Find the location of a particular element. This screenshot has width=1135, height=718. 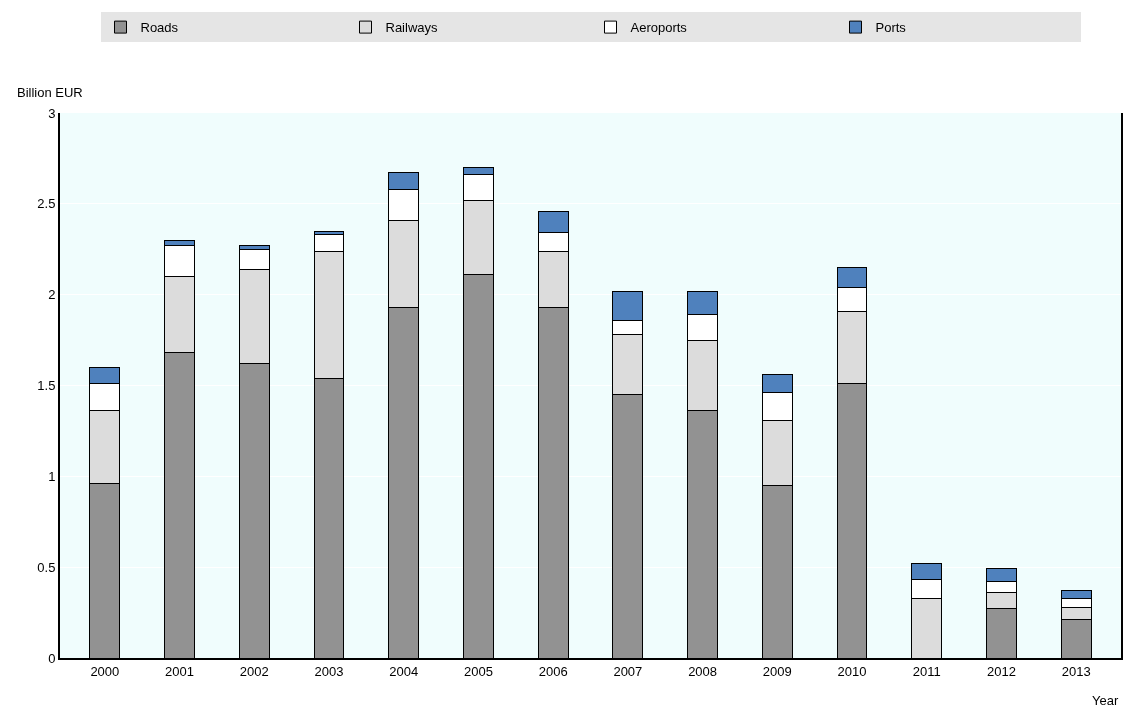

x-tick-label: 2011 is located at coordinates (926, 671).